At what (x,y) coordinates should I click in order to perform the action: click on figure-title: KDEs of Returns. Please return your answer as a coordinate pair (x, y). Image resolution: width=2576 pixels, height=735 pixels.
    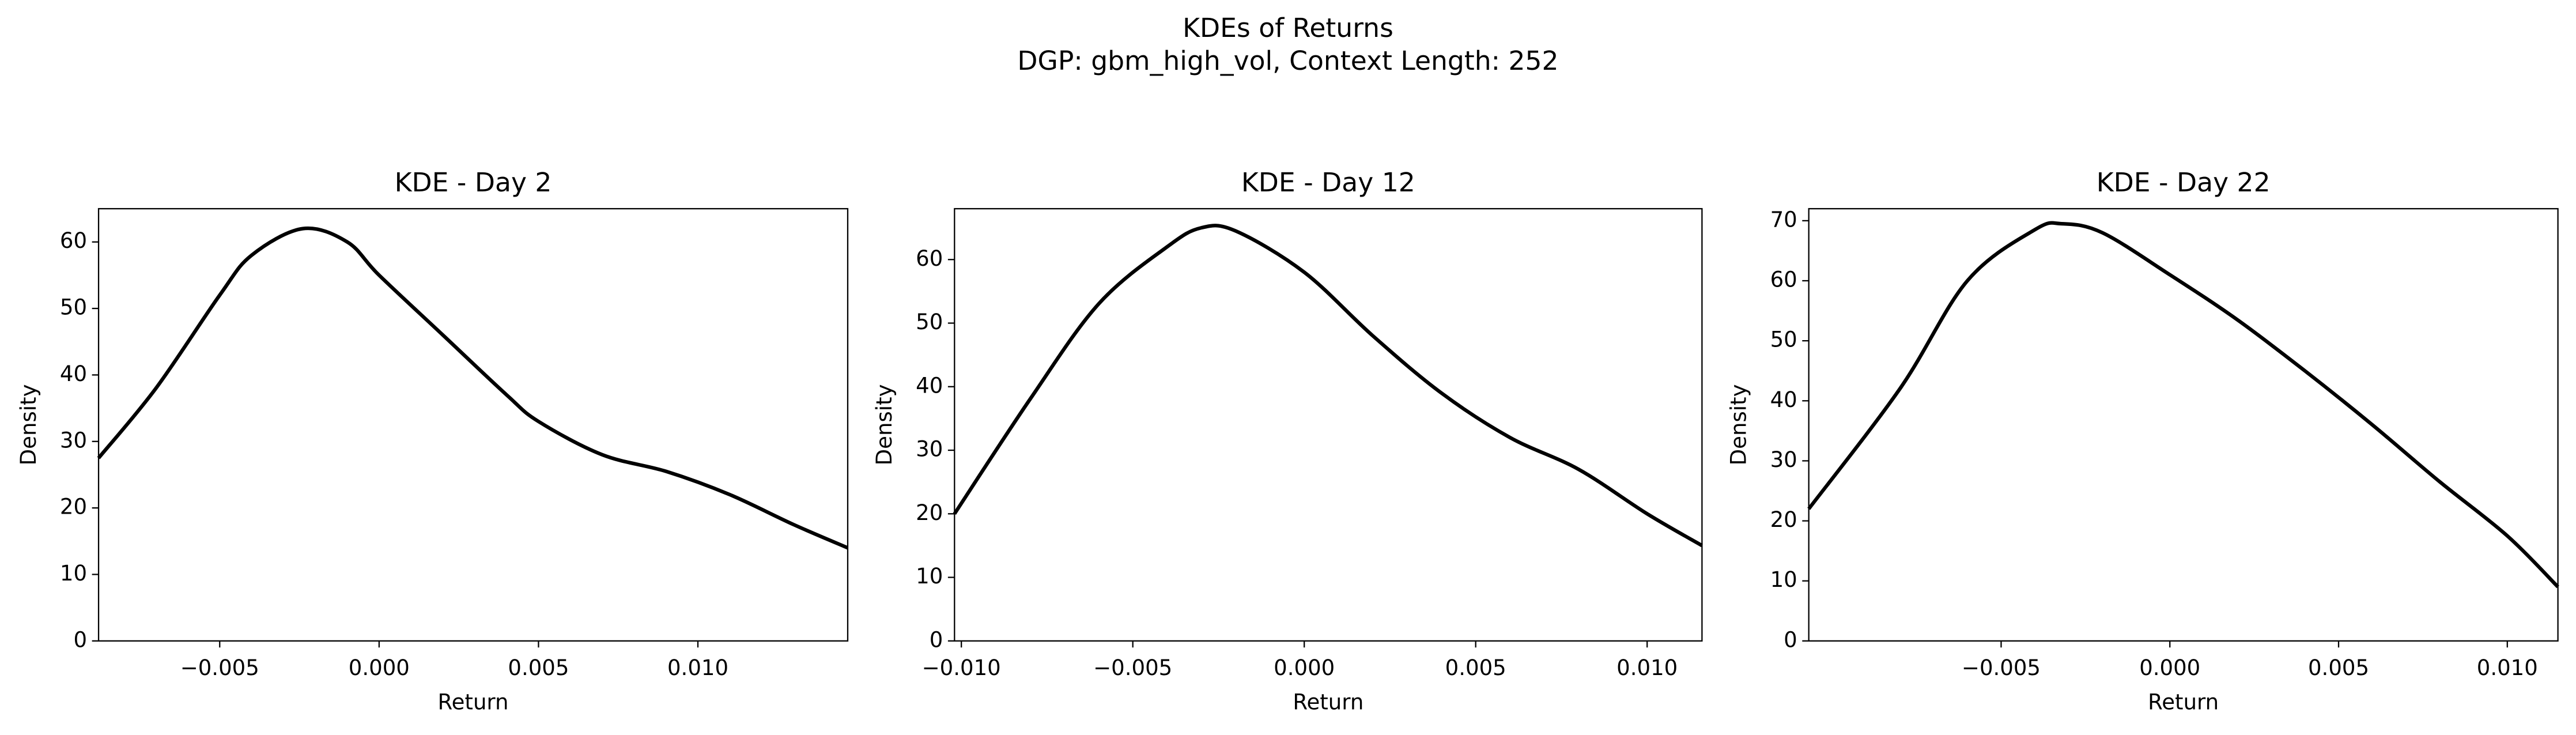
    Looking at the image, I should click on (1288, 28).